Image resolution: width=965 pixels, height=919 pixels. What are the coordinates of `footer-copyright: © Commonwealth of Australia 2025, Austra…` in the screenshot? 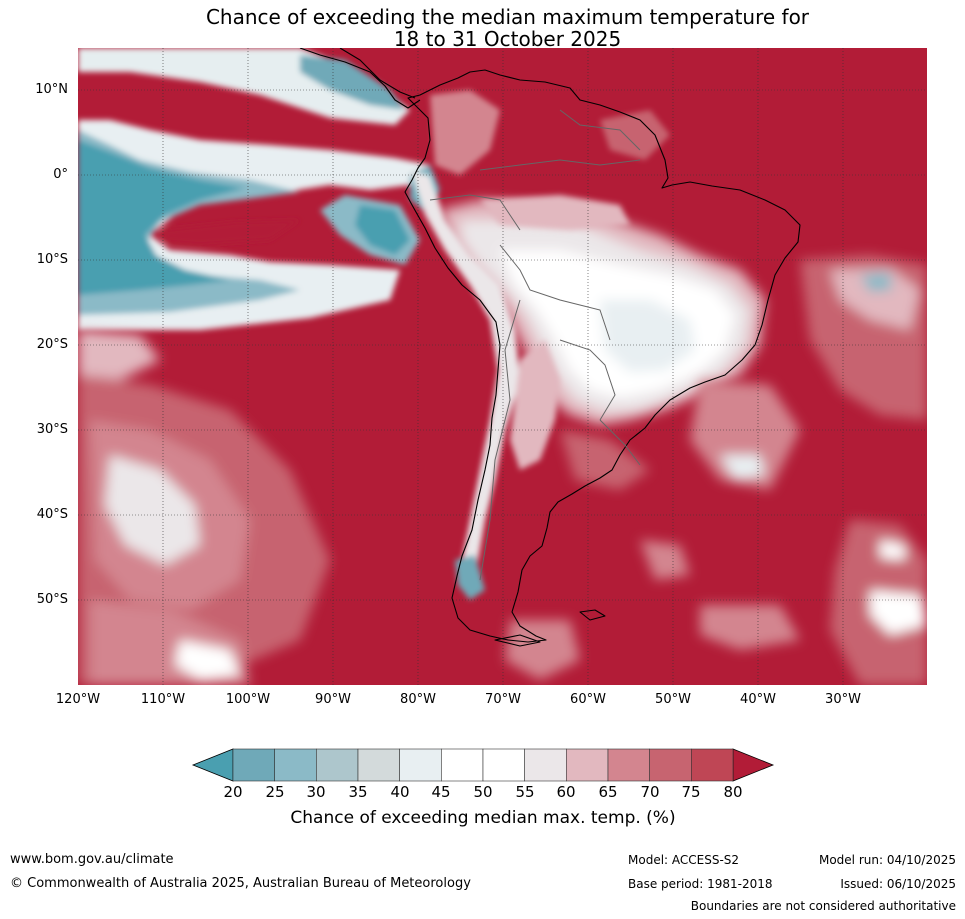 It's located at (240, 883).